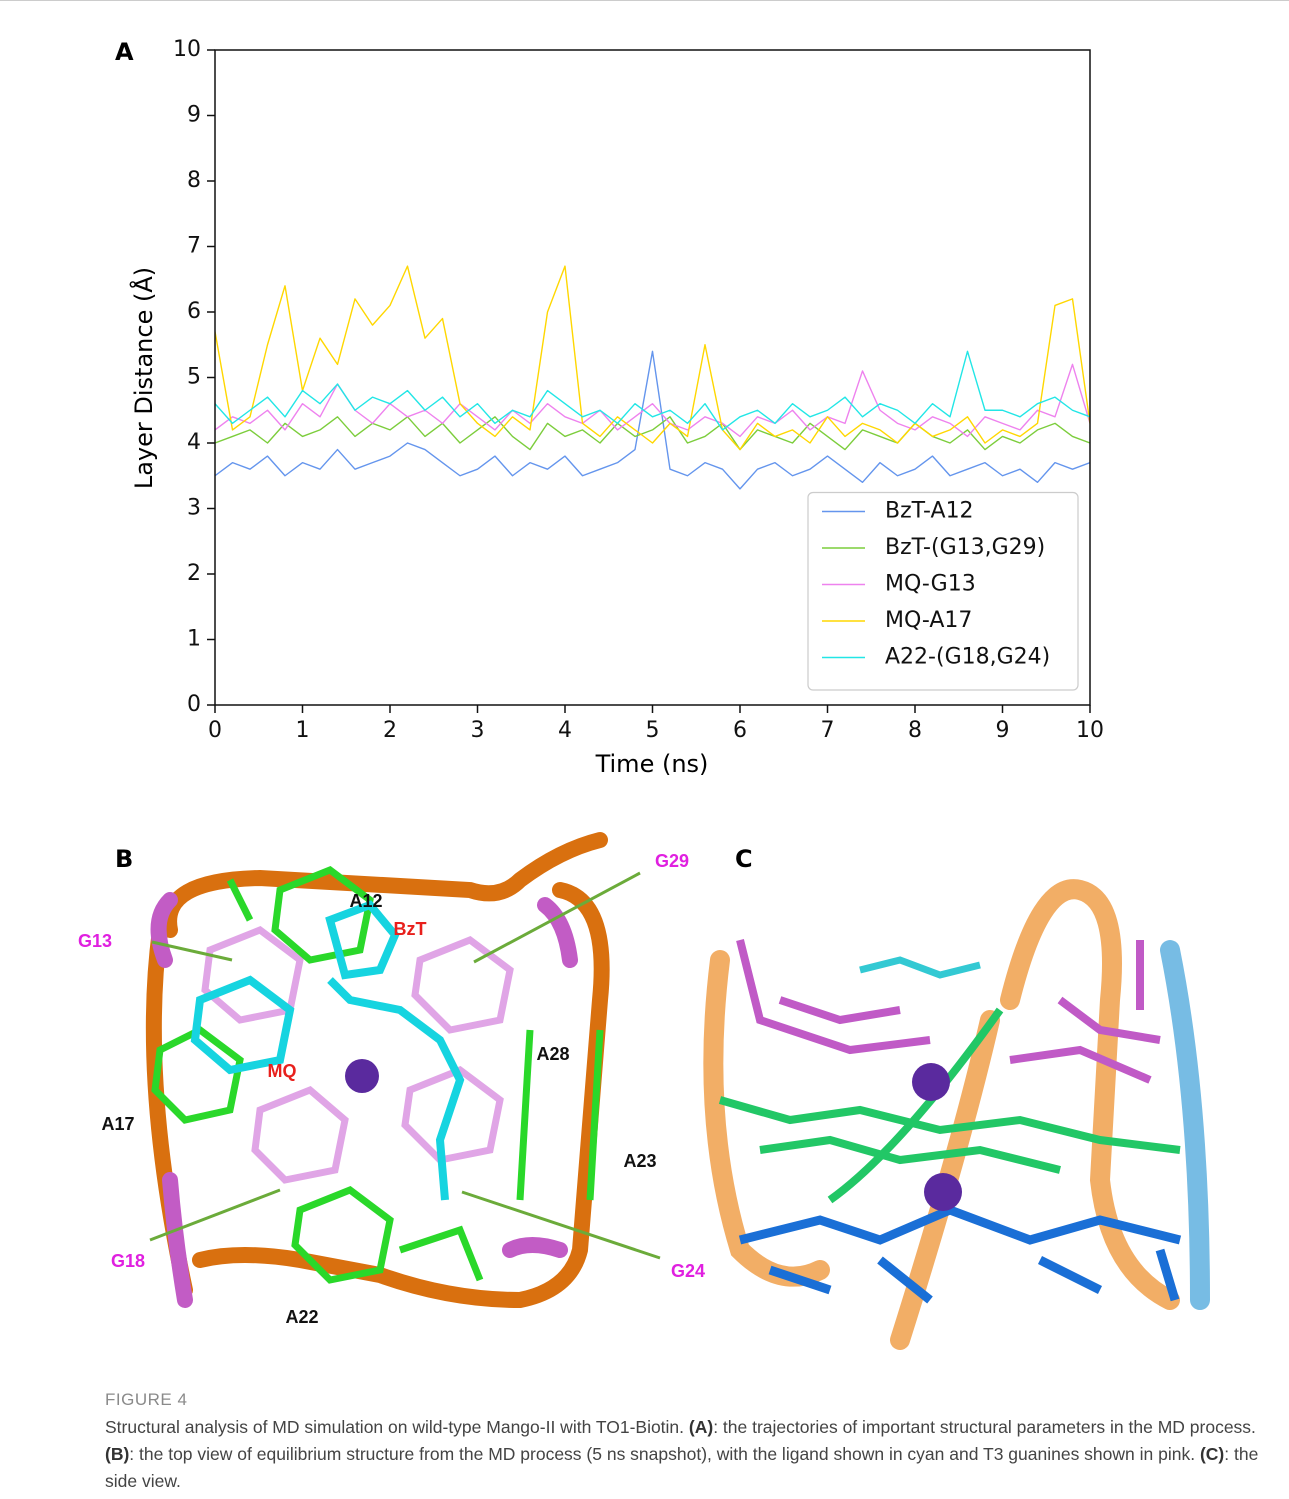 Image resolution: width=1289 pixels, height=1499 pixels. Describe the element at coordinates (672, 861) in the screenshot. I see `residue-label: G29` at that location.